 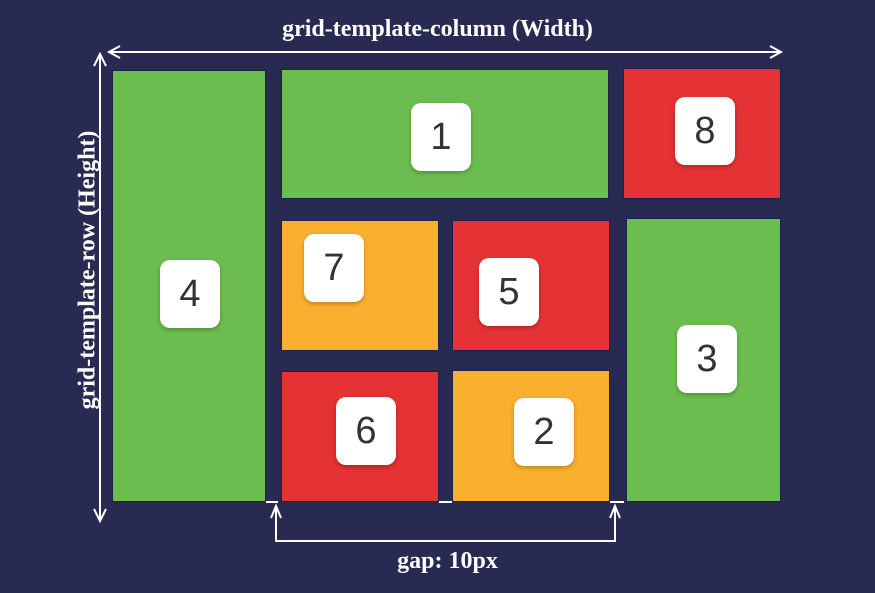 What do you see at coordinates (100, 59) in the screenshot?
I see `height-arrow-top-head` at bounding box center [100, 59].